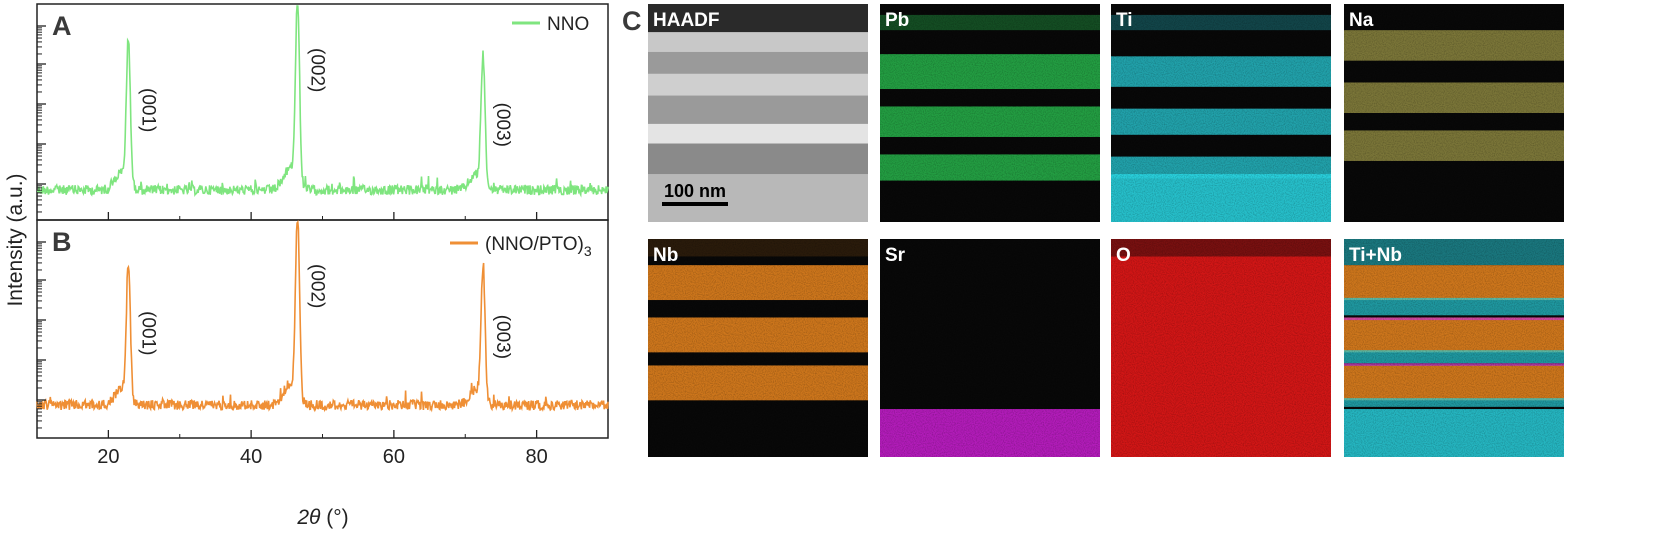  Describe the element at coordinates (1361, 20) in the screenshot. I see `eds-tile-label: Na` at that location.